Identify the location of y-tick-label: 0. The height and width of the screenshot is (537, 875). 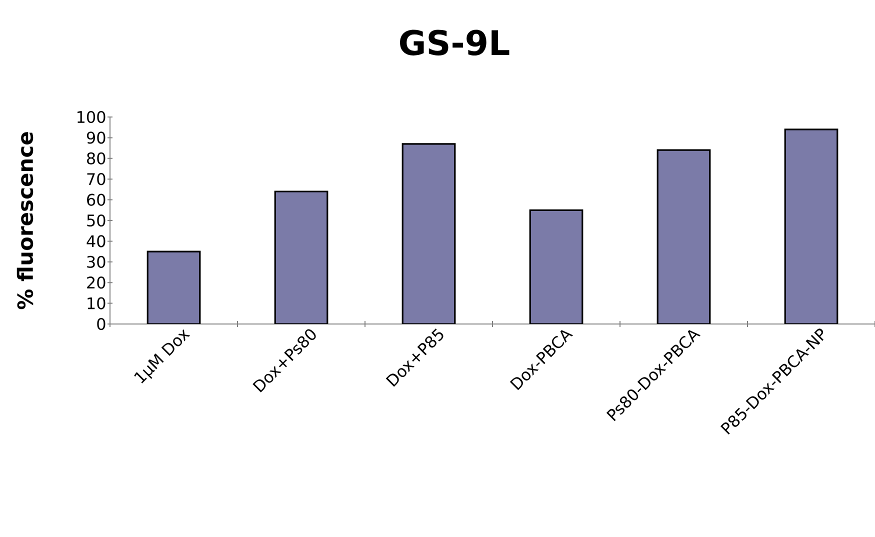
(101, 324).